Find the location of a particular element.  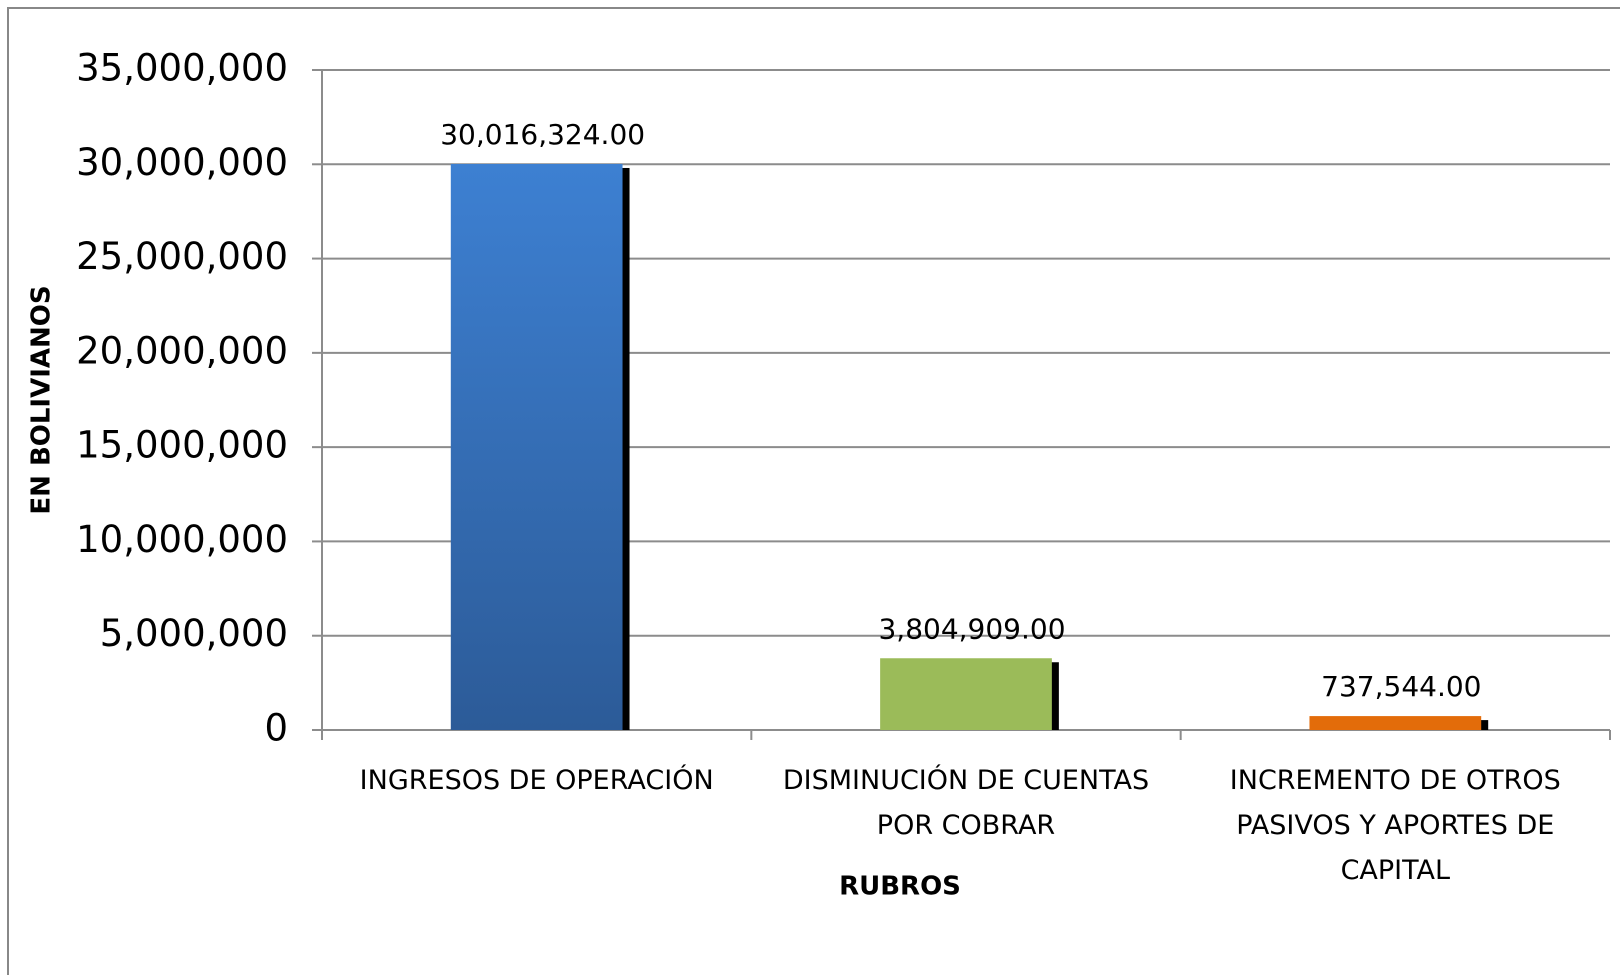

y-axis-title: EN BOLIVIANOS is located at coordinates (42, 399).